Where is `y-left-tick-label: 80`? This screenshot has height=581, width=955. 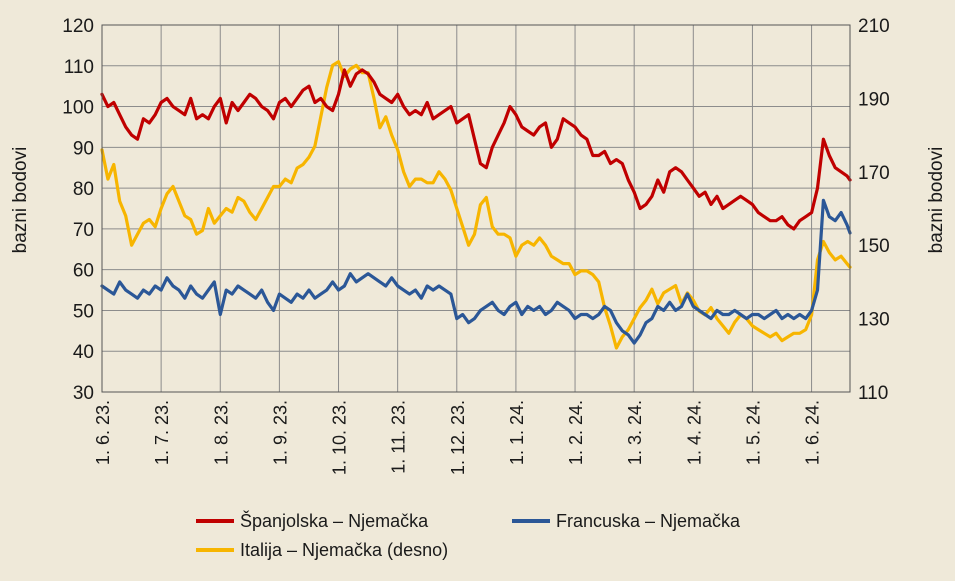
y-left-tick-label: 80 is located at coordinates (83, 189).